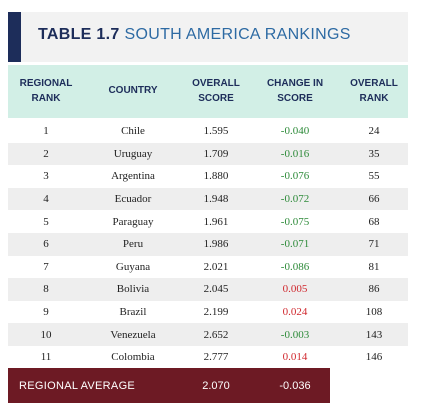 The image size is (423, 411). I want to click on cell-regional-rank: 8, so click(46, 289).